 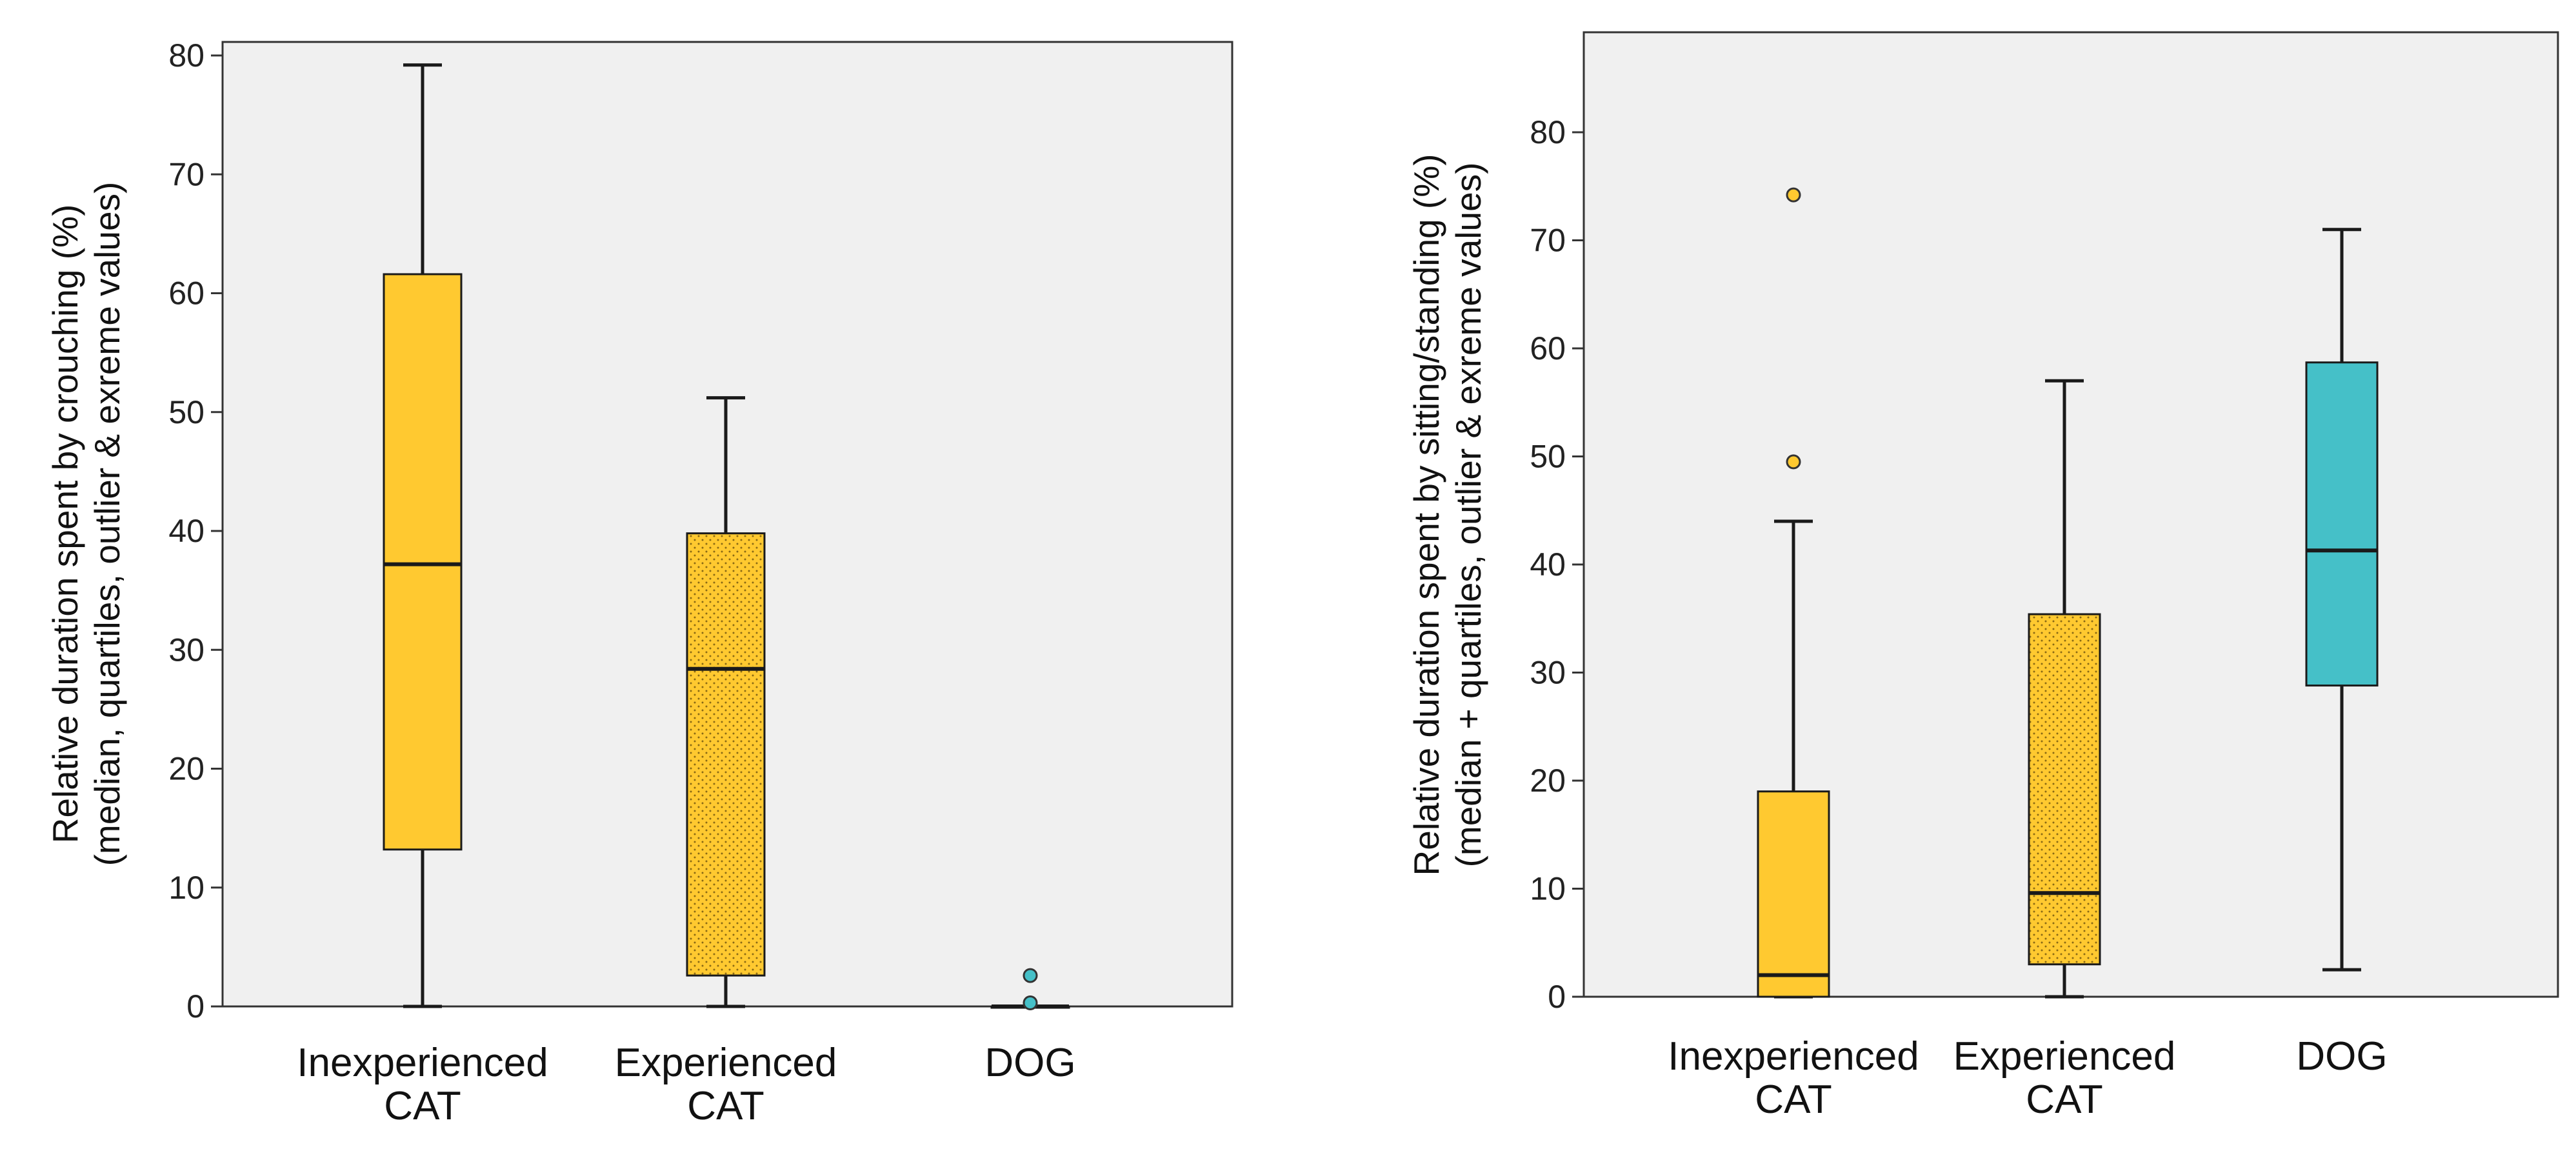 I want to click on right-cat-label-2-line1: Experienced, so click(x=2064, y=1056).